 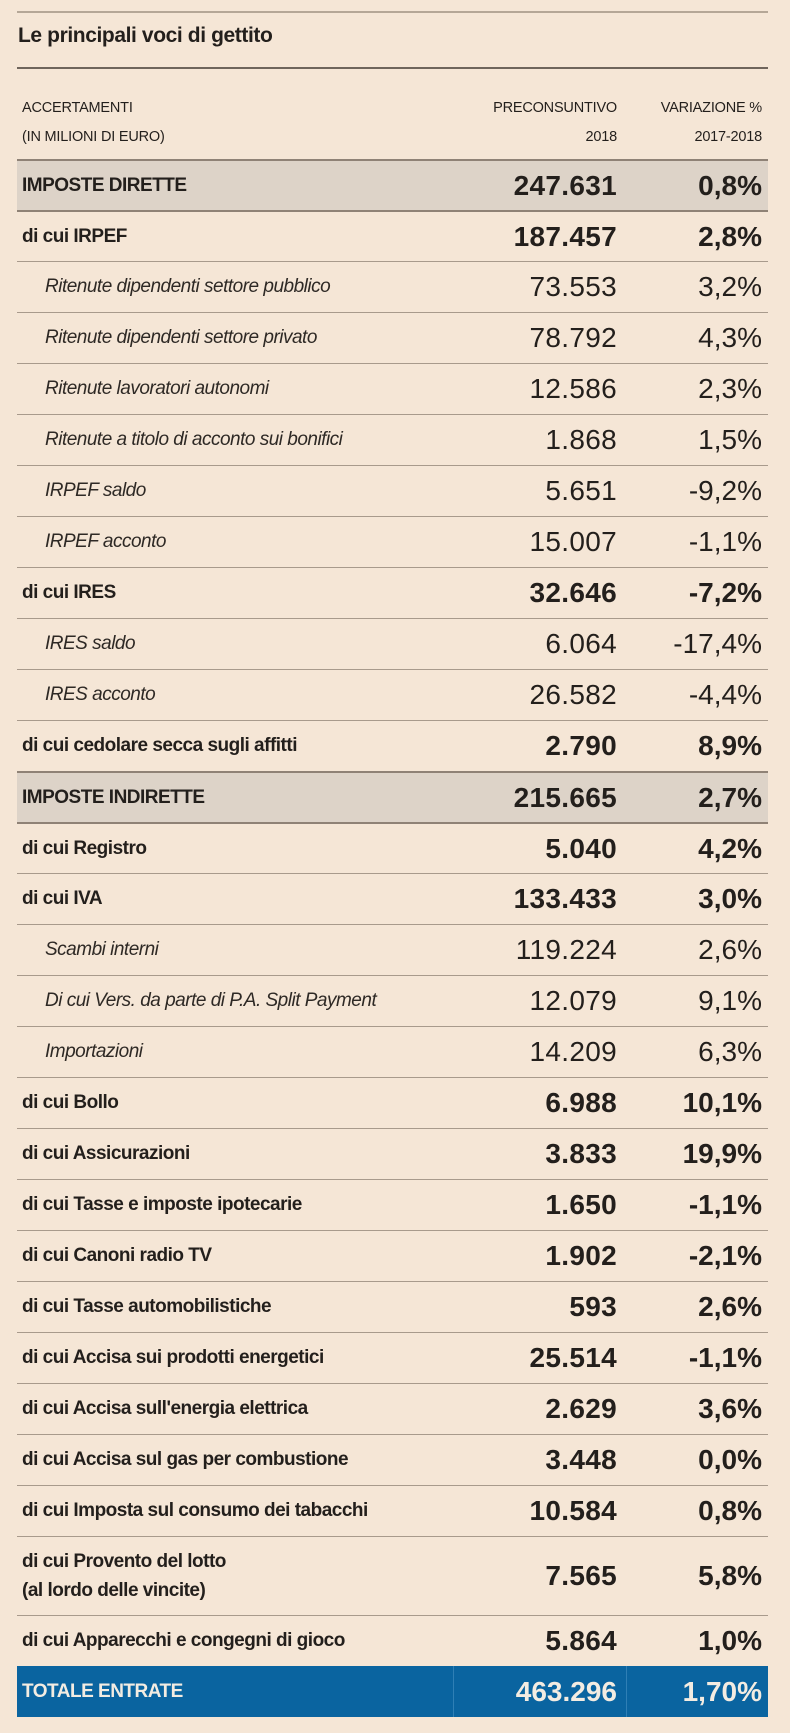 I want to click on table-title: Le principali voci di gettito, so click(x=145, y=35).